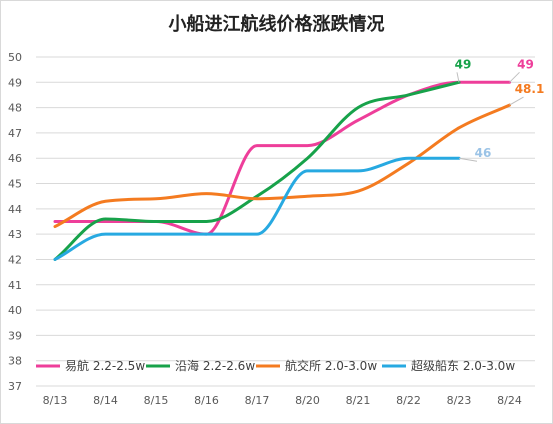 This screenshot has width=553, height=424. What do you see at coordinates (15, 158) in the screenshot?
I see `y-tick-label: 46` at bounding box center [15, 158].